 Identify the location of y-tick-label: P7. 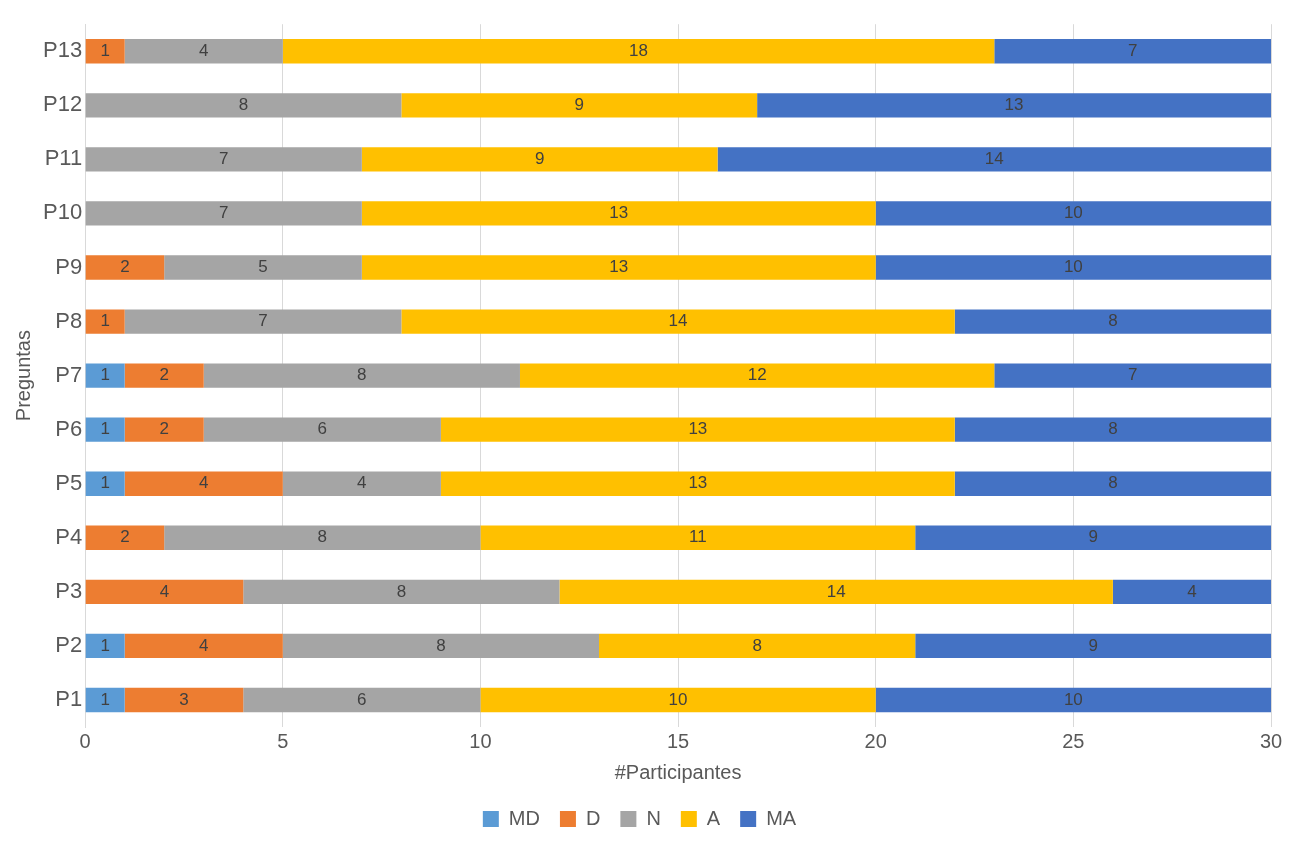
(69, 374).